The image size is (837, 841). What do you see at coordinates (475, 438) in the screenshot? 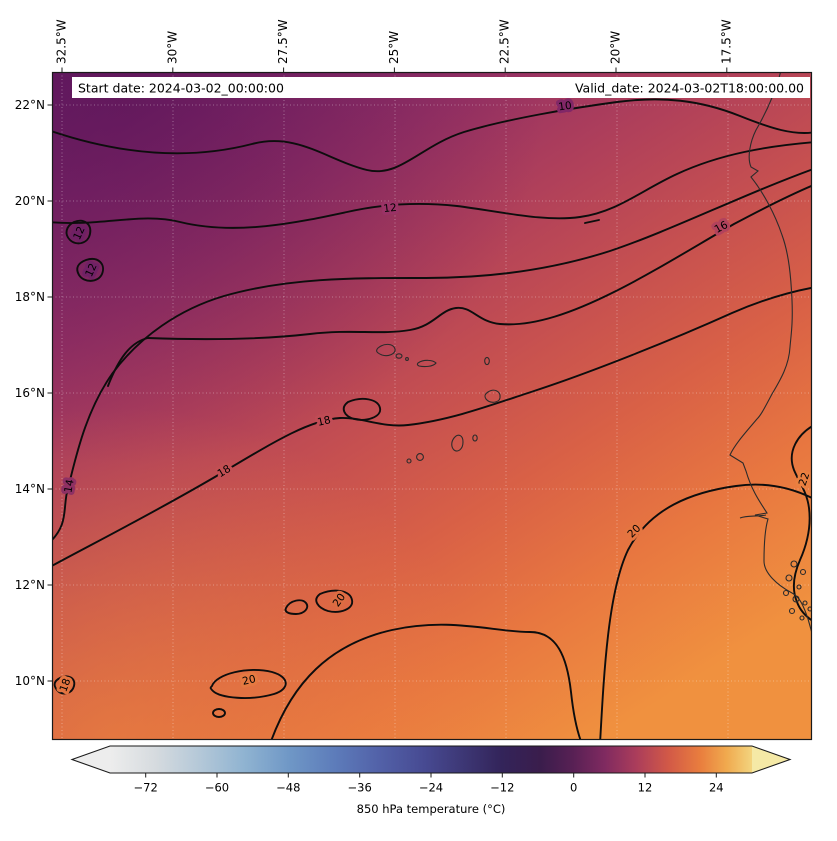
I see `island-maio` at bounding box center [475, 438].